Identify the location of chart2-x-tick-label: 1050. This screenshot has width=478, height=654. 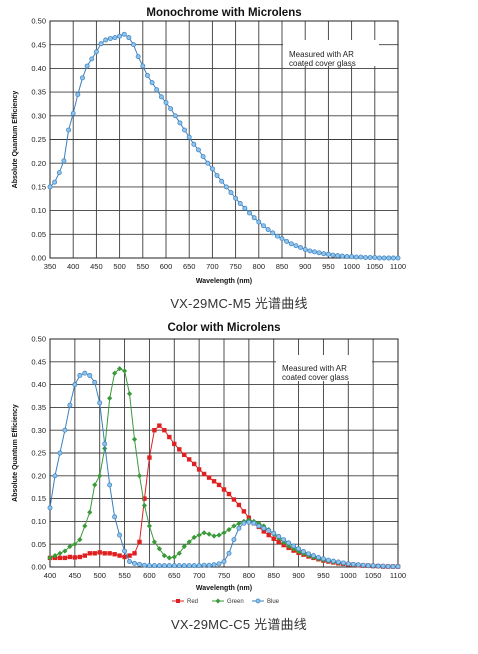
(373, 575).